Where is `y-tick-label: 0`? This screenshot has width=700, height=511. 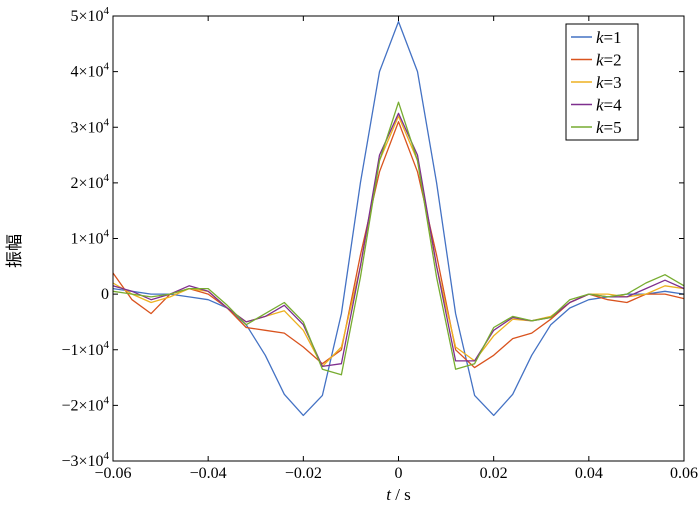 y-tick-label: 0 is located at coordinates (105, 294).